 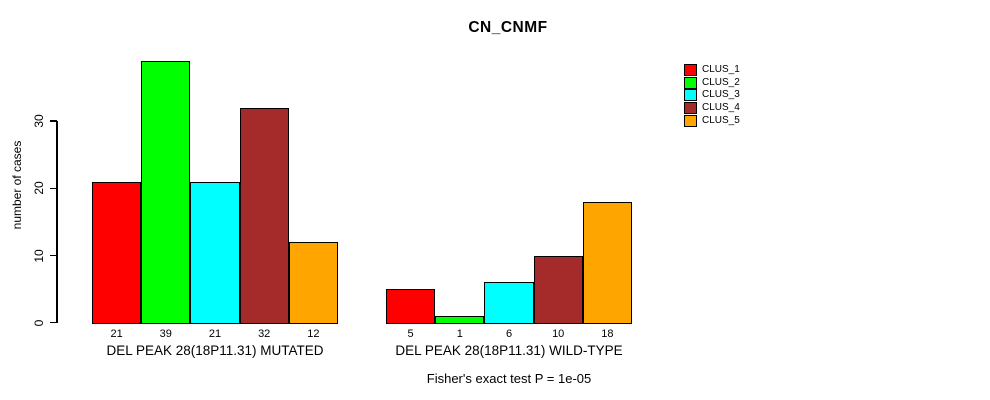 I want to click on group-label: DEL PEAK 28(18P11.31) WILD-TYPE, so click(x=509, y=350).